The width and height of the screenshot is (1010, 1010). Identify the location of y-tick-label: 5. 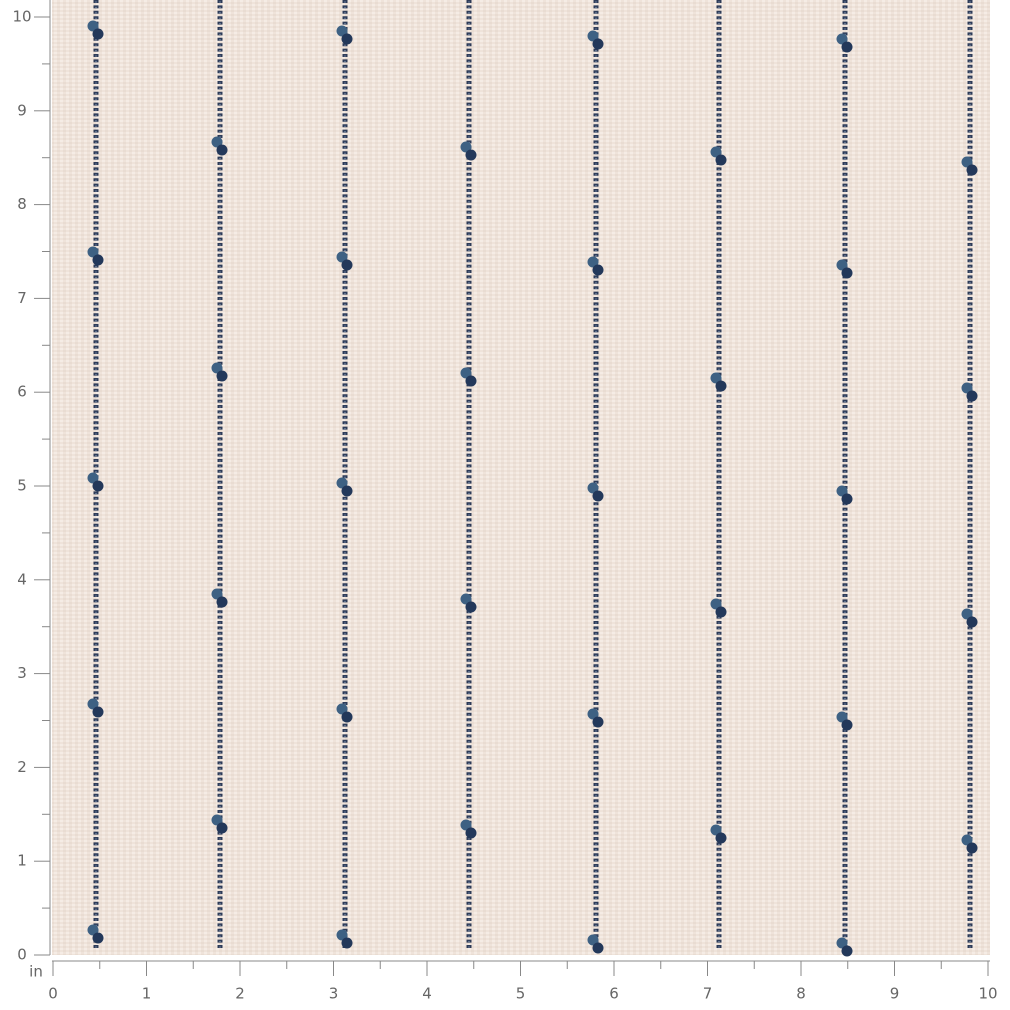
(22, 486).